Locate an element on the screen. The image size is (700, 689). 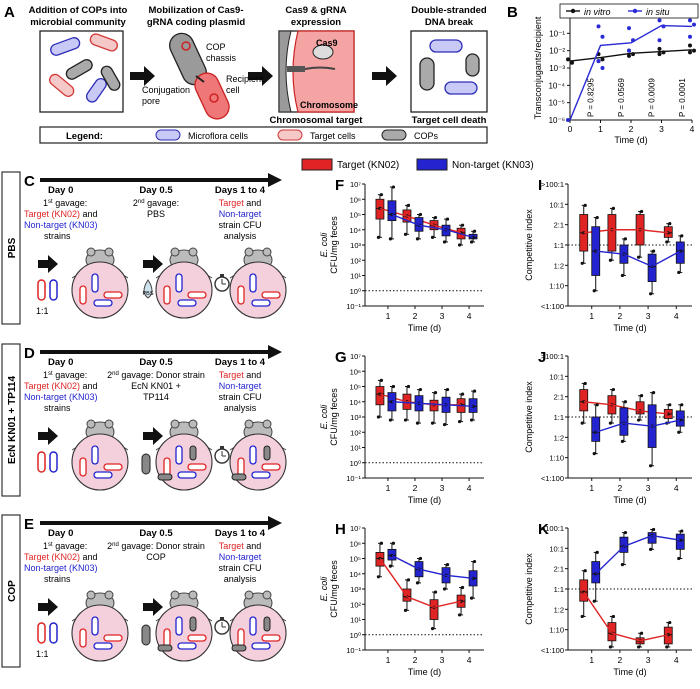
b-ytick-label: 10⁻⁶ is located at coordinates (557, 120).